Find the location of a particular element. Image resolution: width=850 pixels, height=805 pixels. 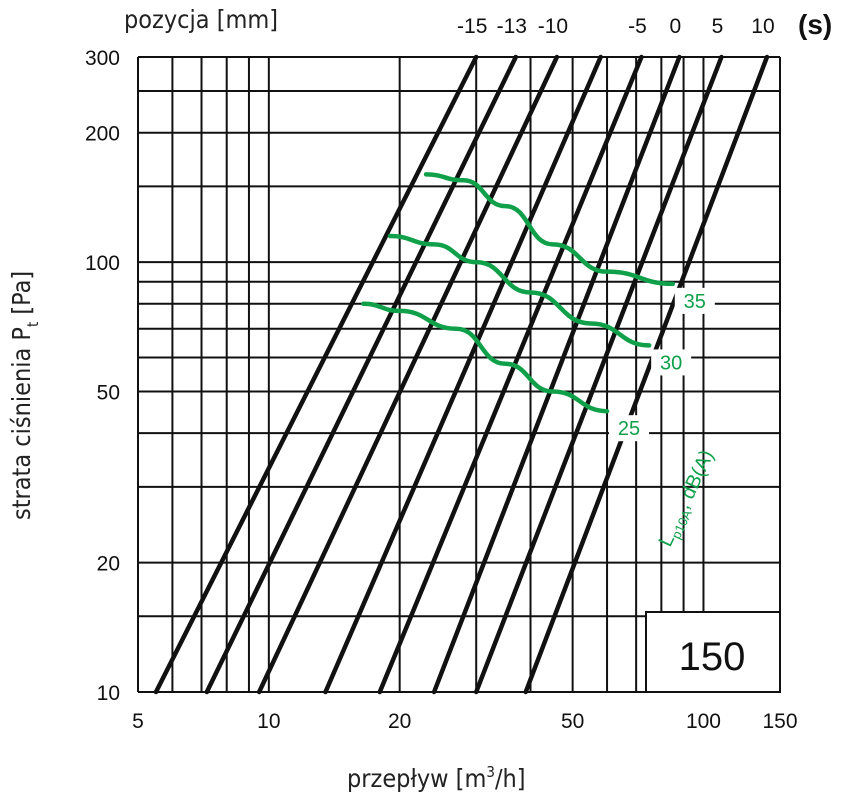

top-position-label-0: -15 is located at coordinates (472, 26).